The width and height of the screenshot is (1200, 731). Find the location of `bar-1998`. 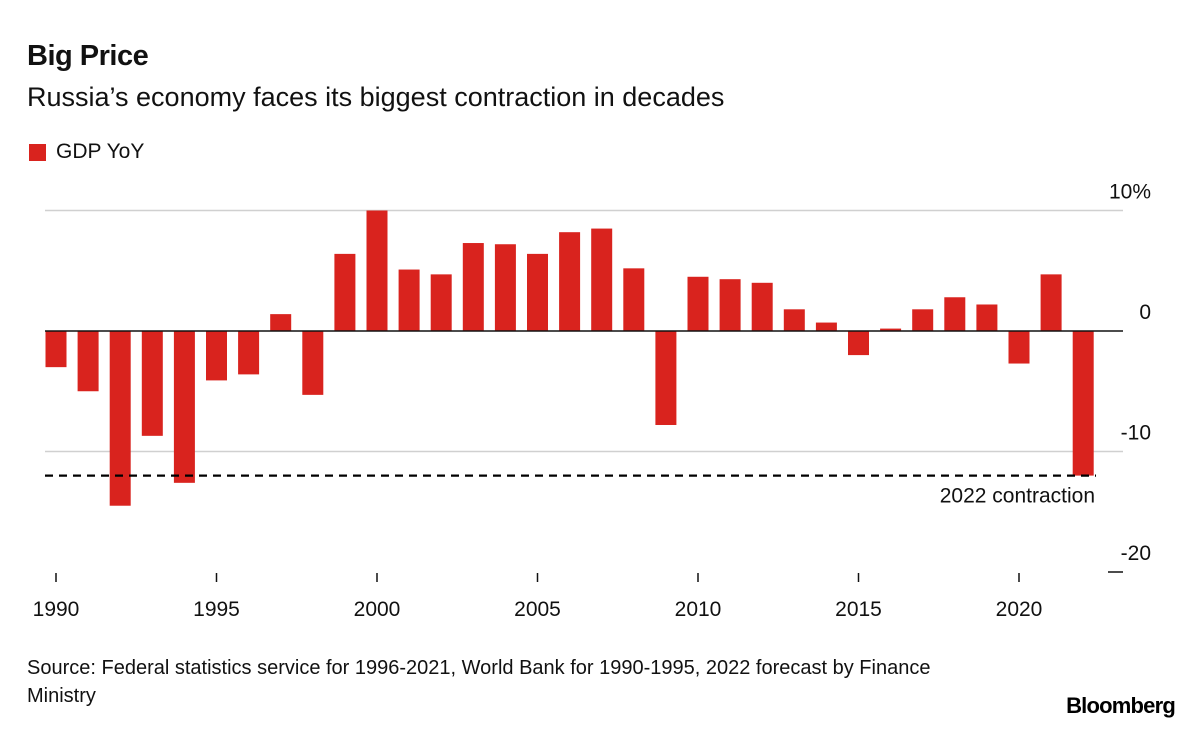

bar-1998 is located at coordinates (313, 363).